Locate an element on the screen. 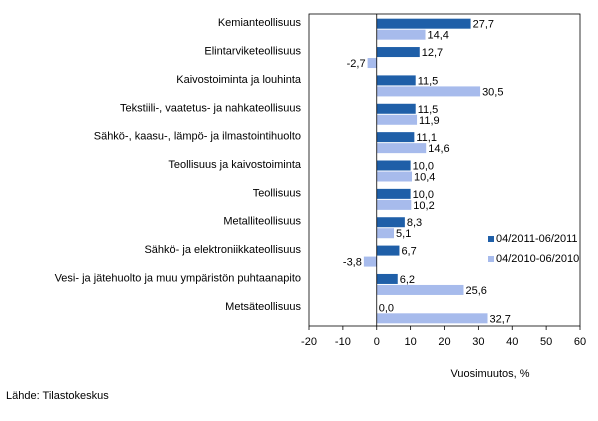  x-tick-label: -10 is located at coordinates (343, 342).